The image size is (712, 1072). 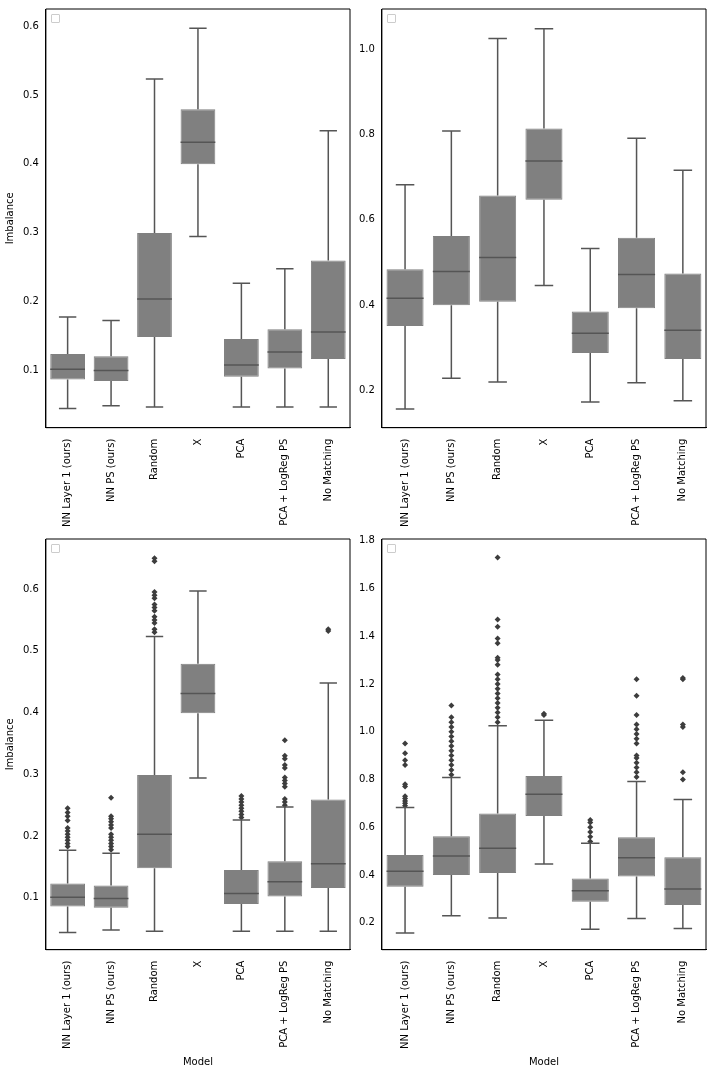 What do you see at coordinates (367, 683) in the screenshot?
I see `y-tick-label: 1.2` at bounding box center [367, 683].